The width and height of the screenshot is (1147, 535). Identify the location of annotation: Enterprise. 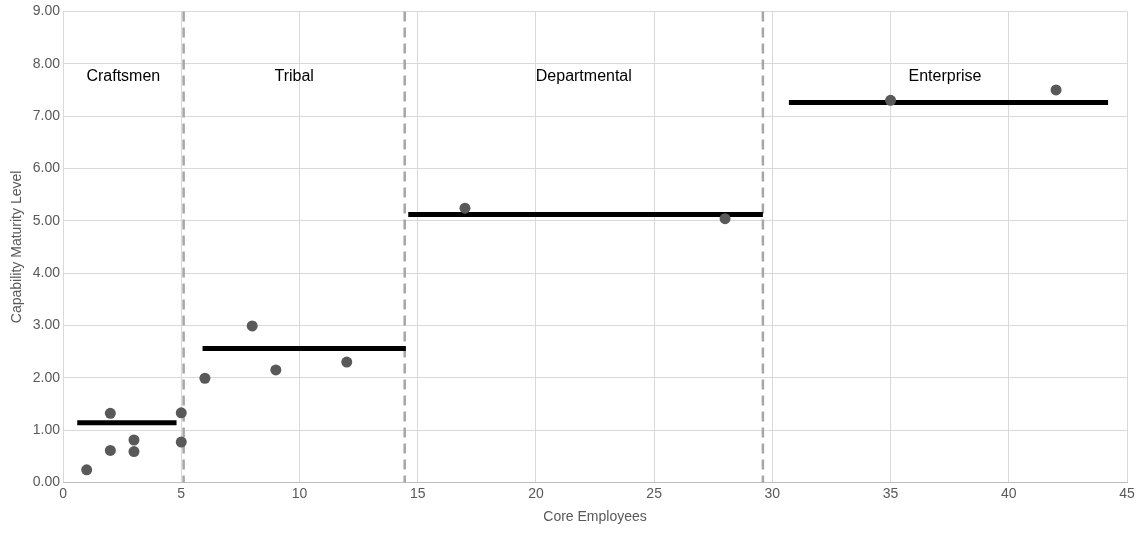
(945, 75).